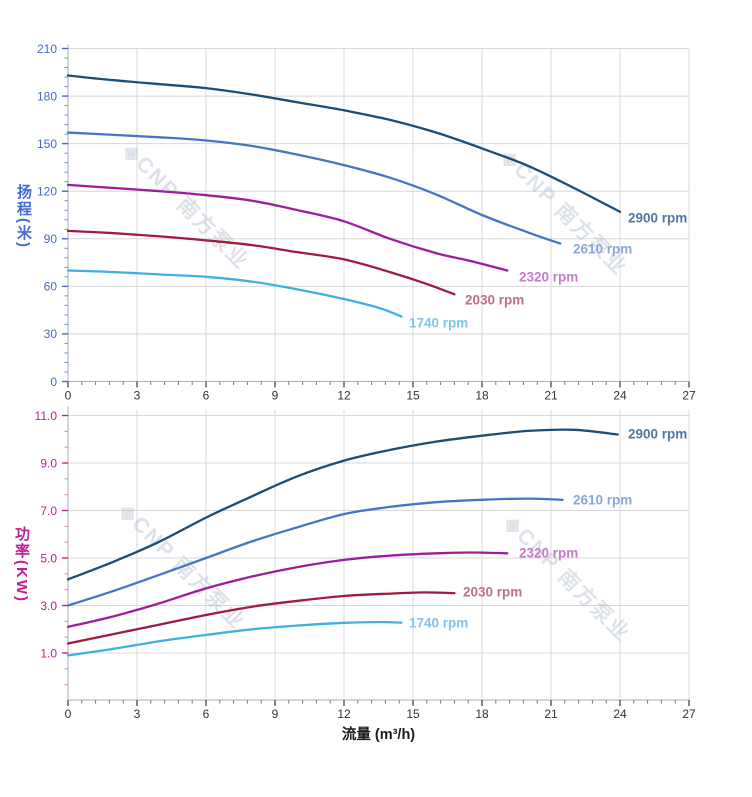 The height and width of the screenshot is (797, 752). Describe the element at coordinates (21, 543) in the screenshot. I see `power-axis-title-text: 功率` at that location.